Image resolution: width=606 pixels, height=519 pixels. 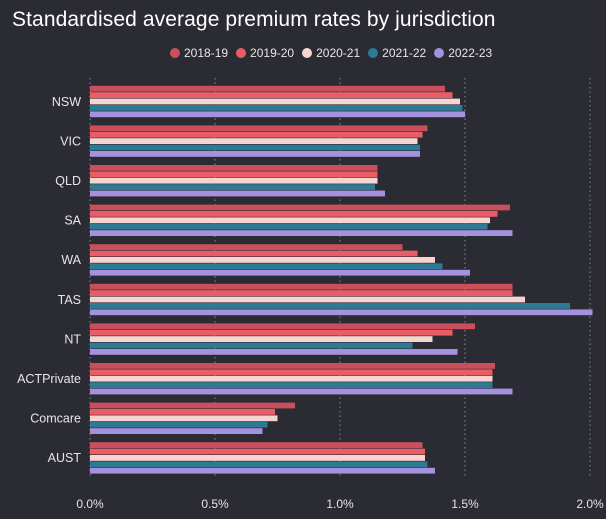 I want to click on category-label-VIC: VIC, so click(x=70, y=141).